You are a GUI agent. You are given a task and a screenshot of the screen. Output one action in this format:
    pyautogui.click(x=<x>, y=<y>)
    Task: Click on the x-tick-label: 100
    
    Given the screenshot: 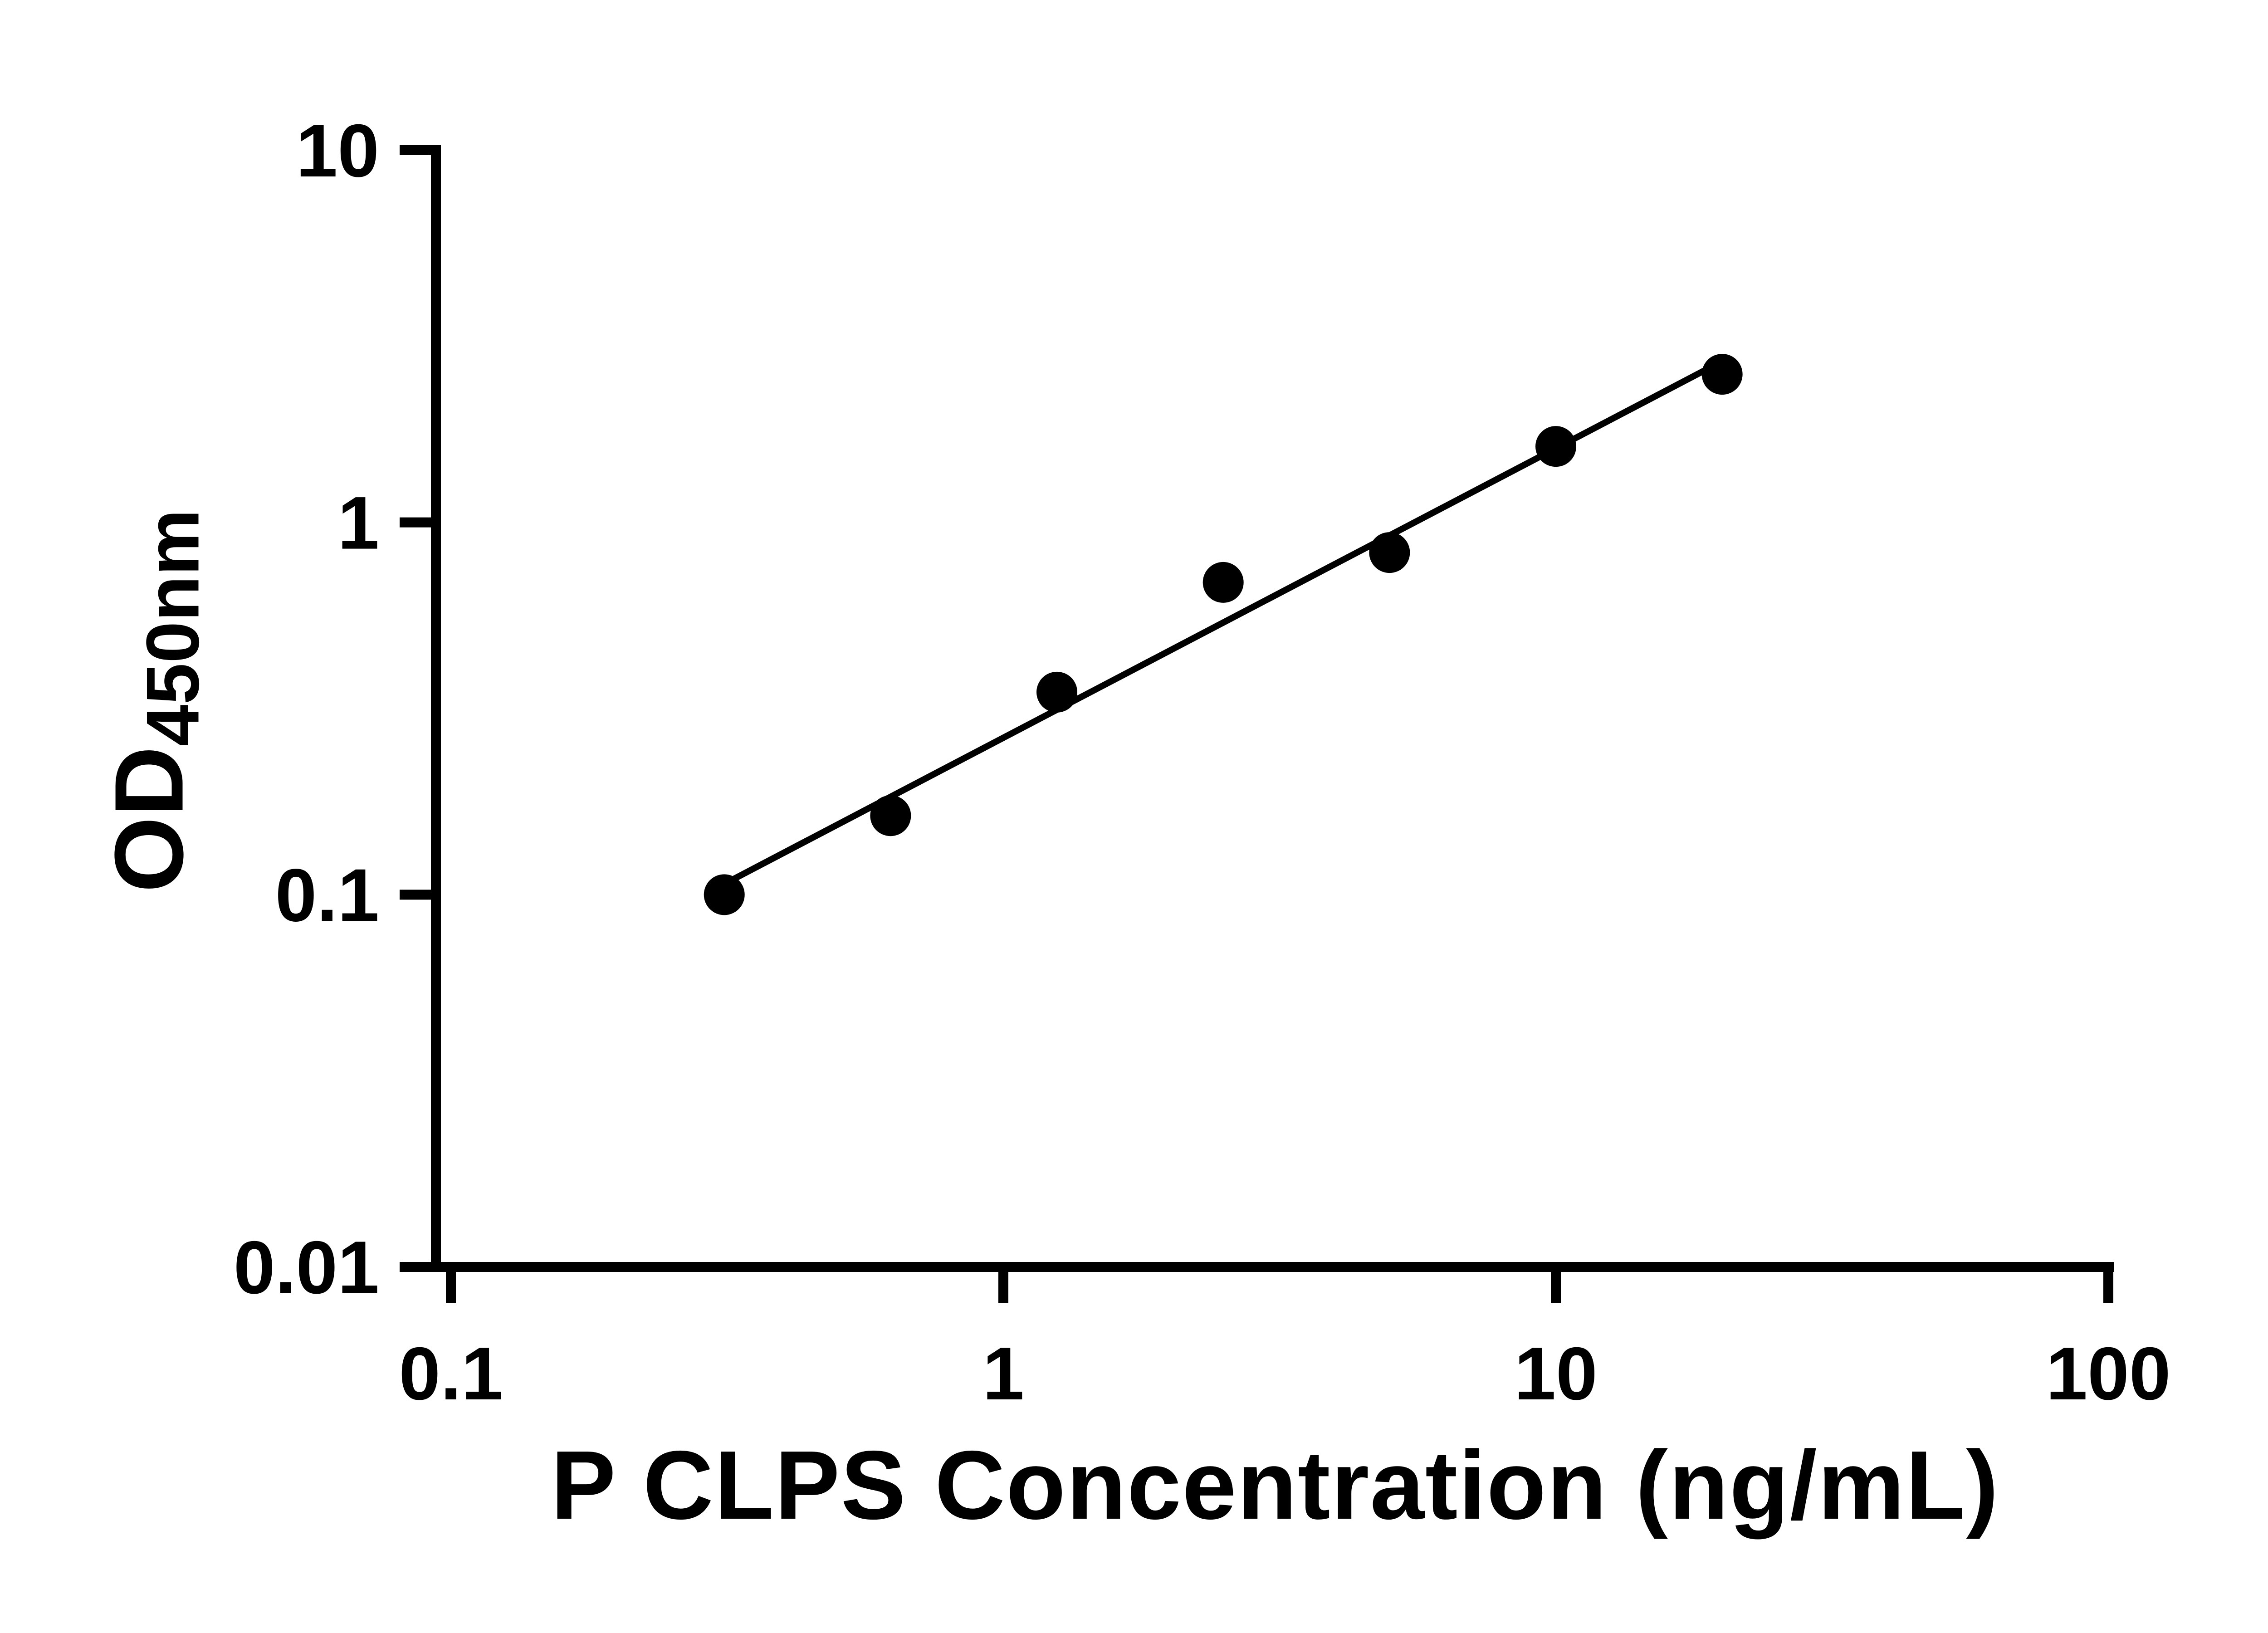 What is the action you would take?
    pyautogui.click(x=2108, y=1373)
    